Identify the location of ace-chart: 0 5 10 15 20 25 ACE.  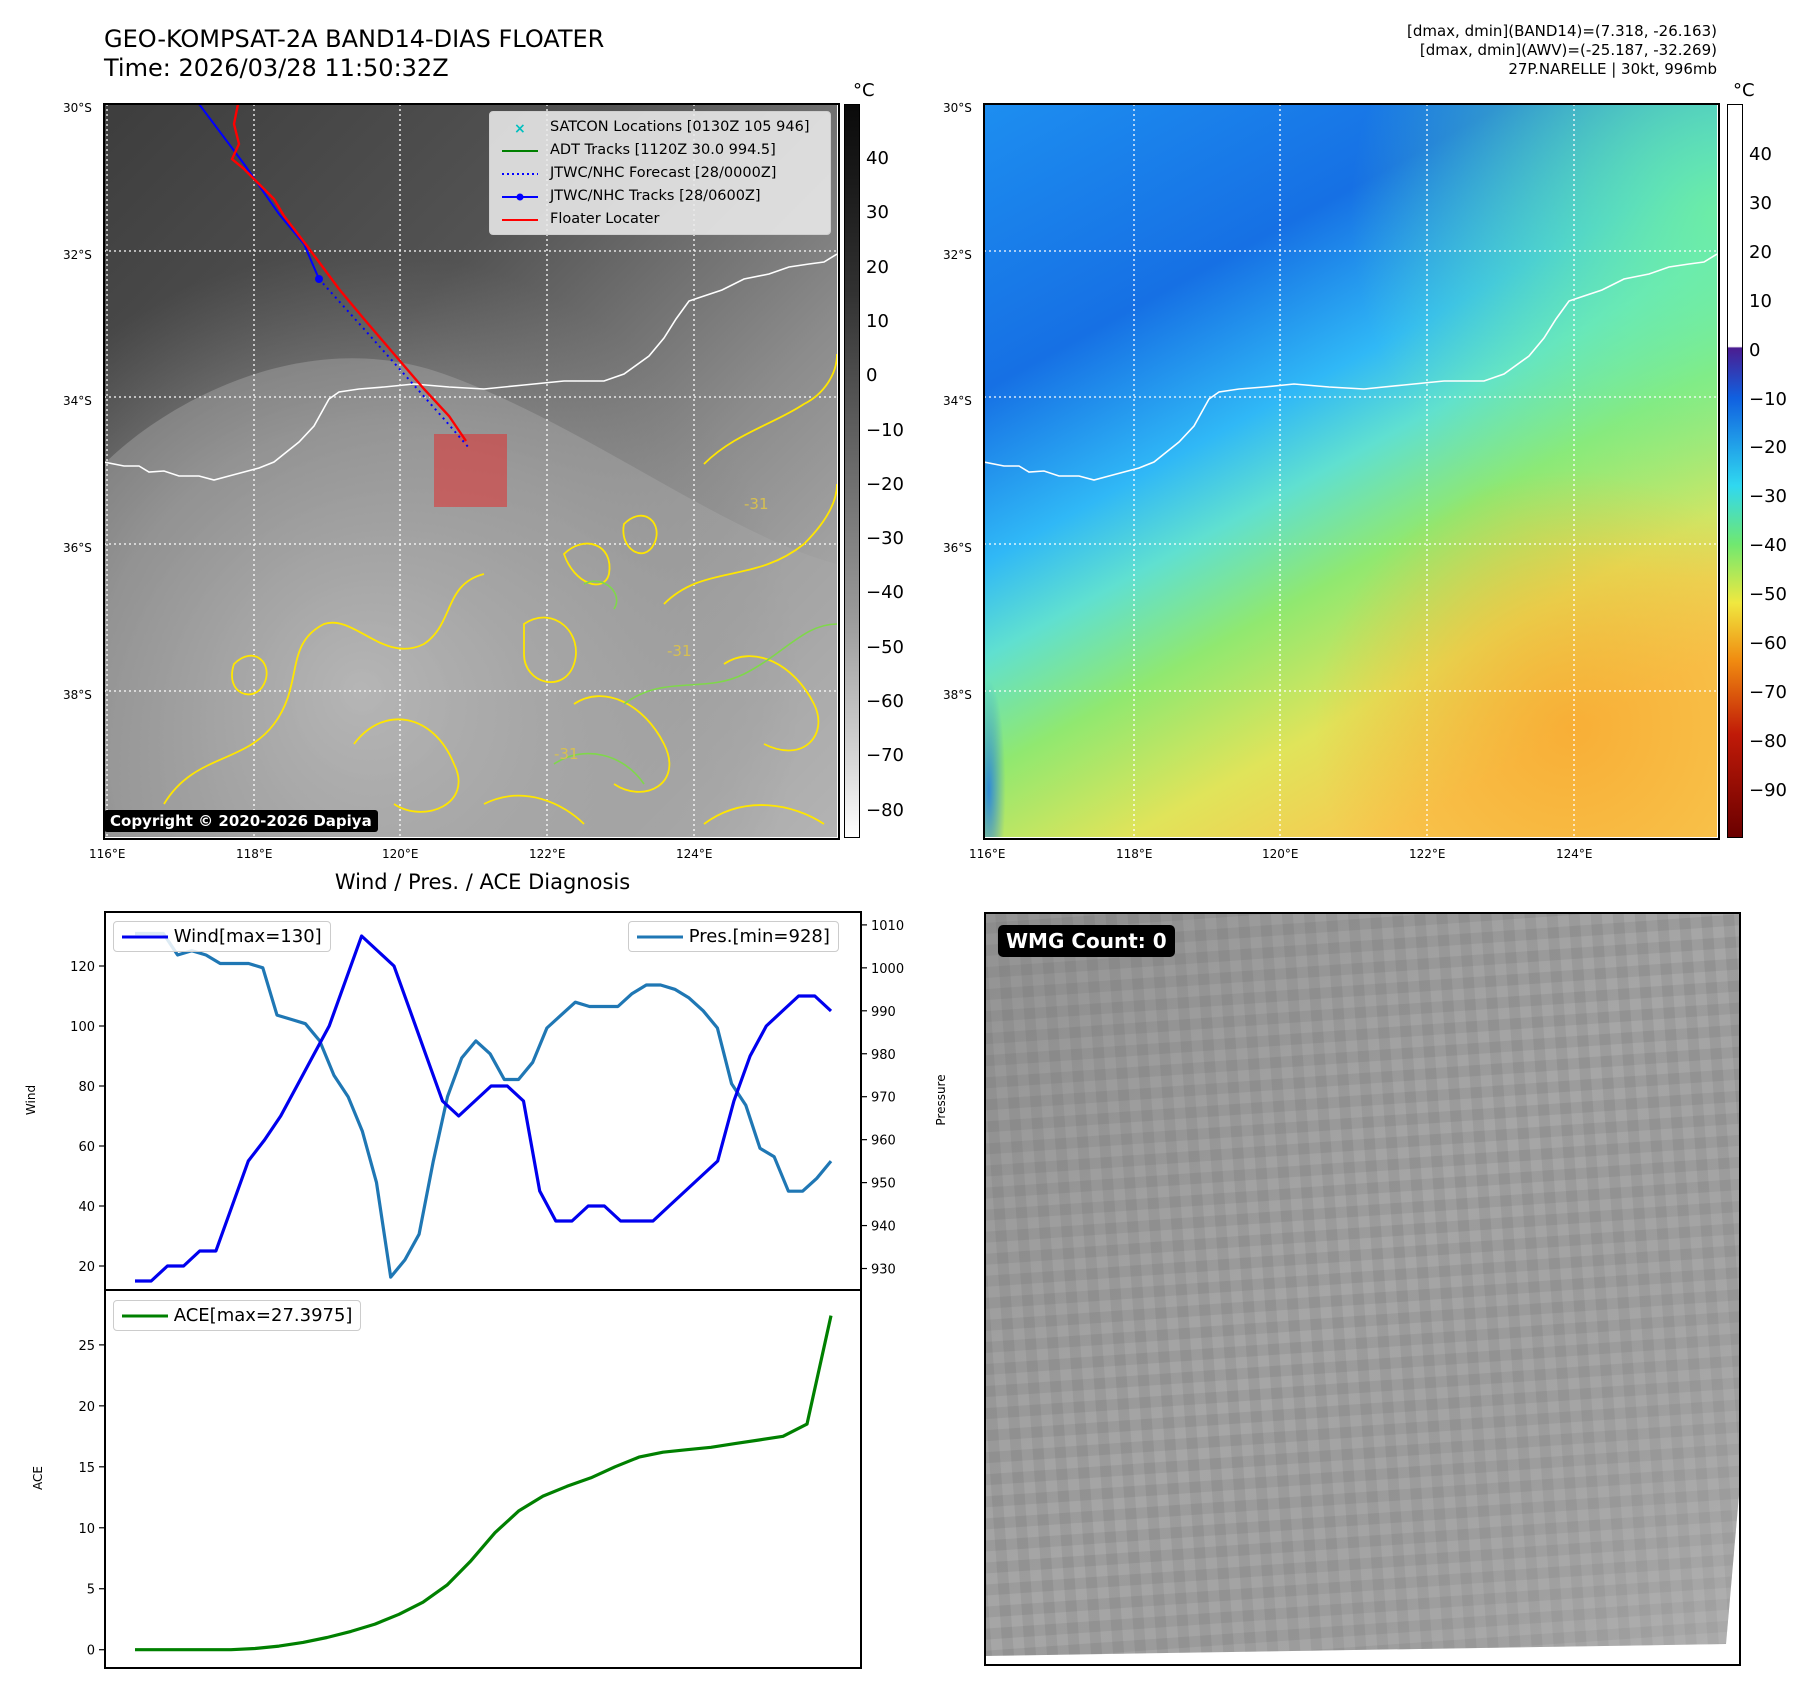
(446, 1479).